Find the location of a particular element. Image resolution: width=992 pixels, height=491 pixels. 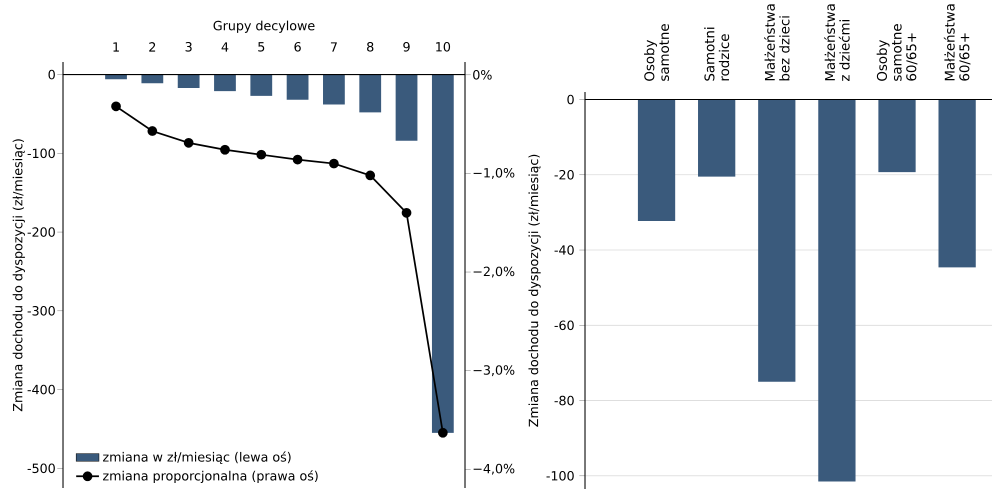

x-tick-label: 2 is located at coordinates (152, 47).